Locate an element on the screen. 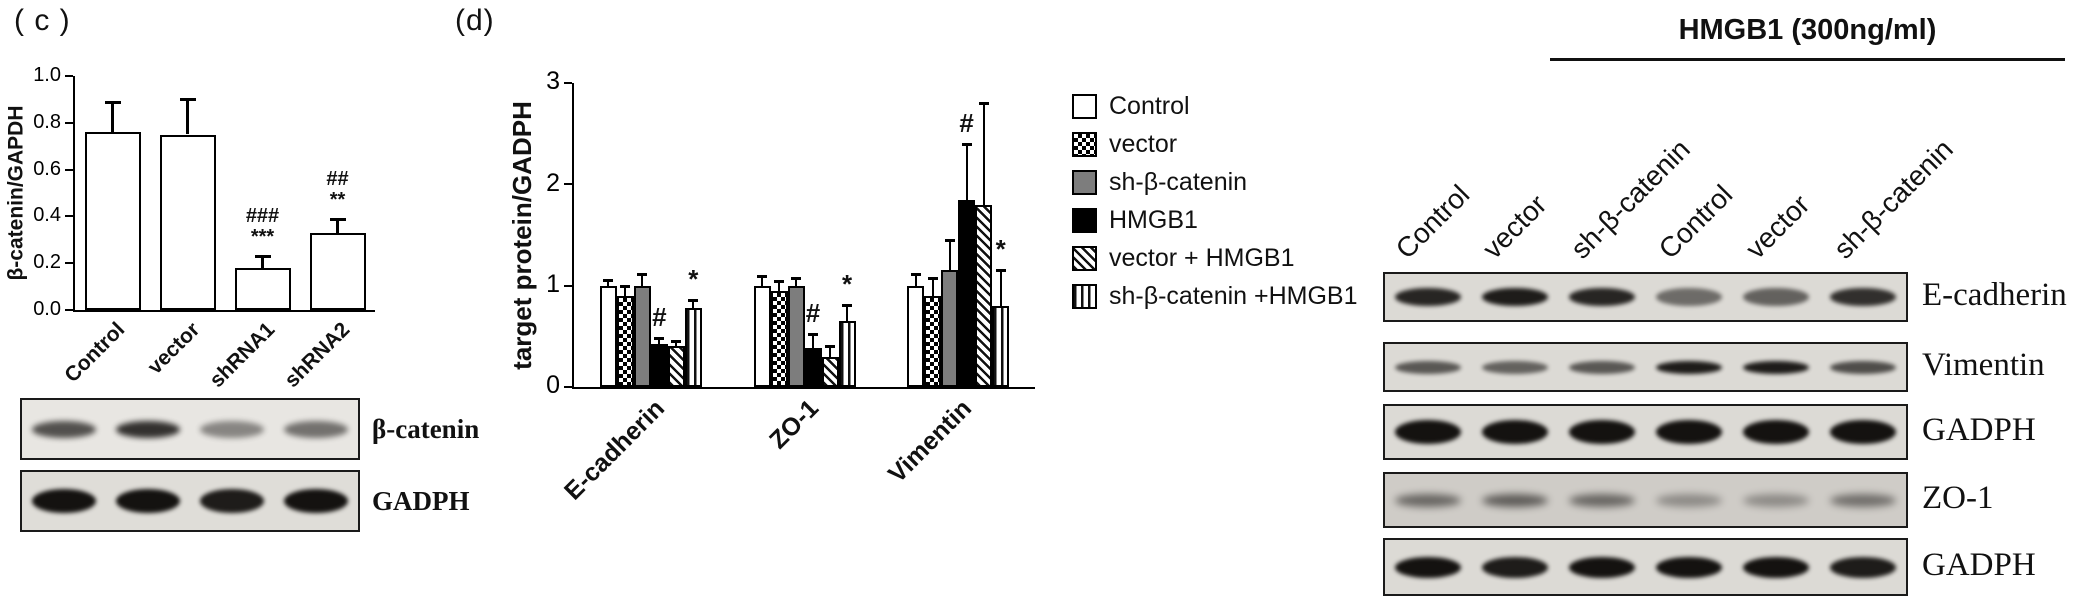 This screenshot has height=602, width=2095. ytick: 0.2 is located at coordinates (47, 262).